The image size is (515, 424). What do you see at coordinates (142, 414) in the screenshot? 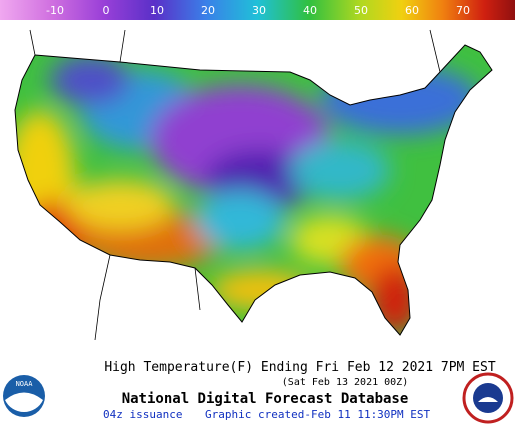
I see `issuance: 04z issuance` at bounding box center [142, 414].